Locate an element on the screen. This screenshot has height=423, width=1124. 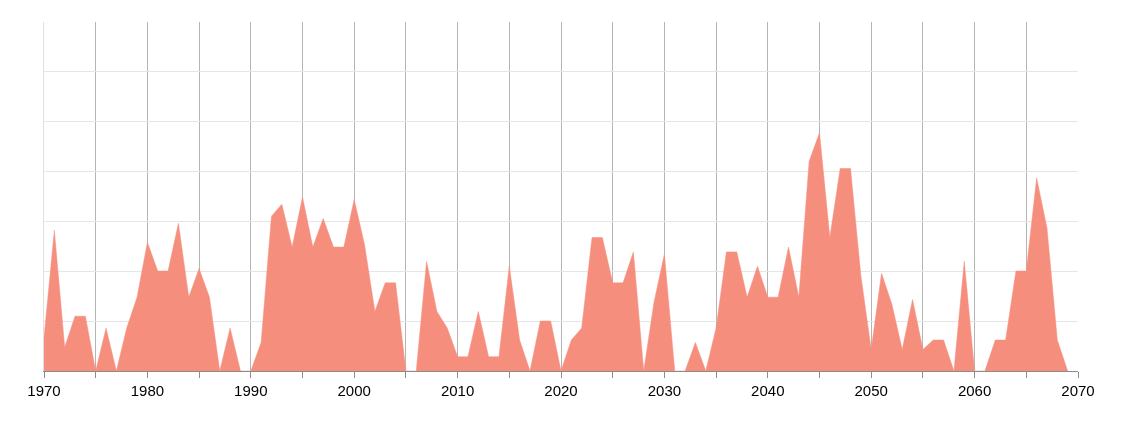
x-tick-label: 1990 is located at coordinates (251, 390).